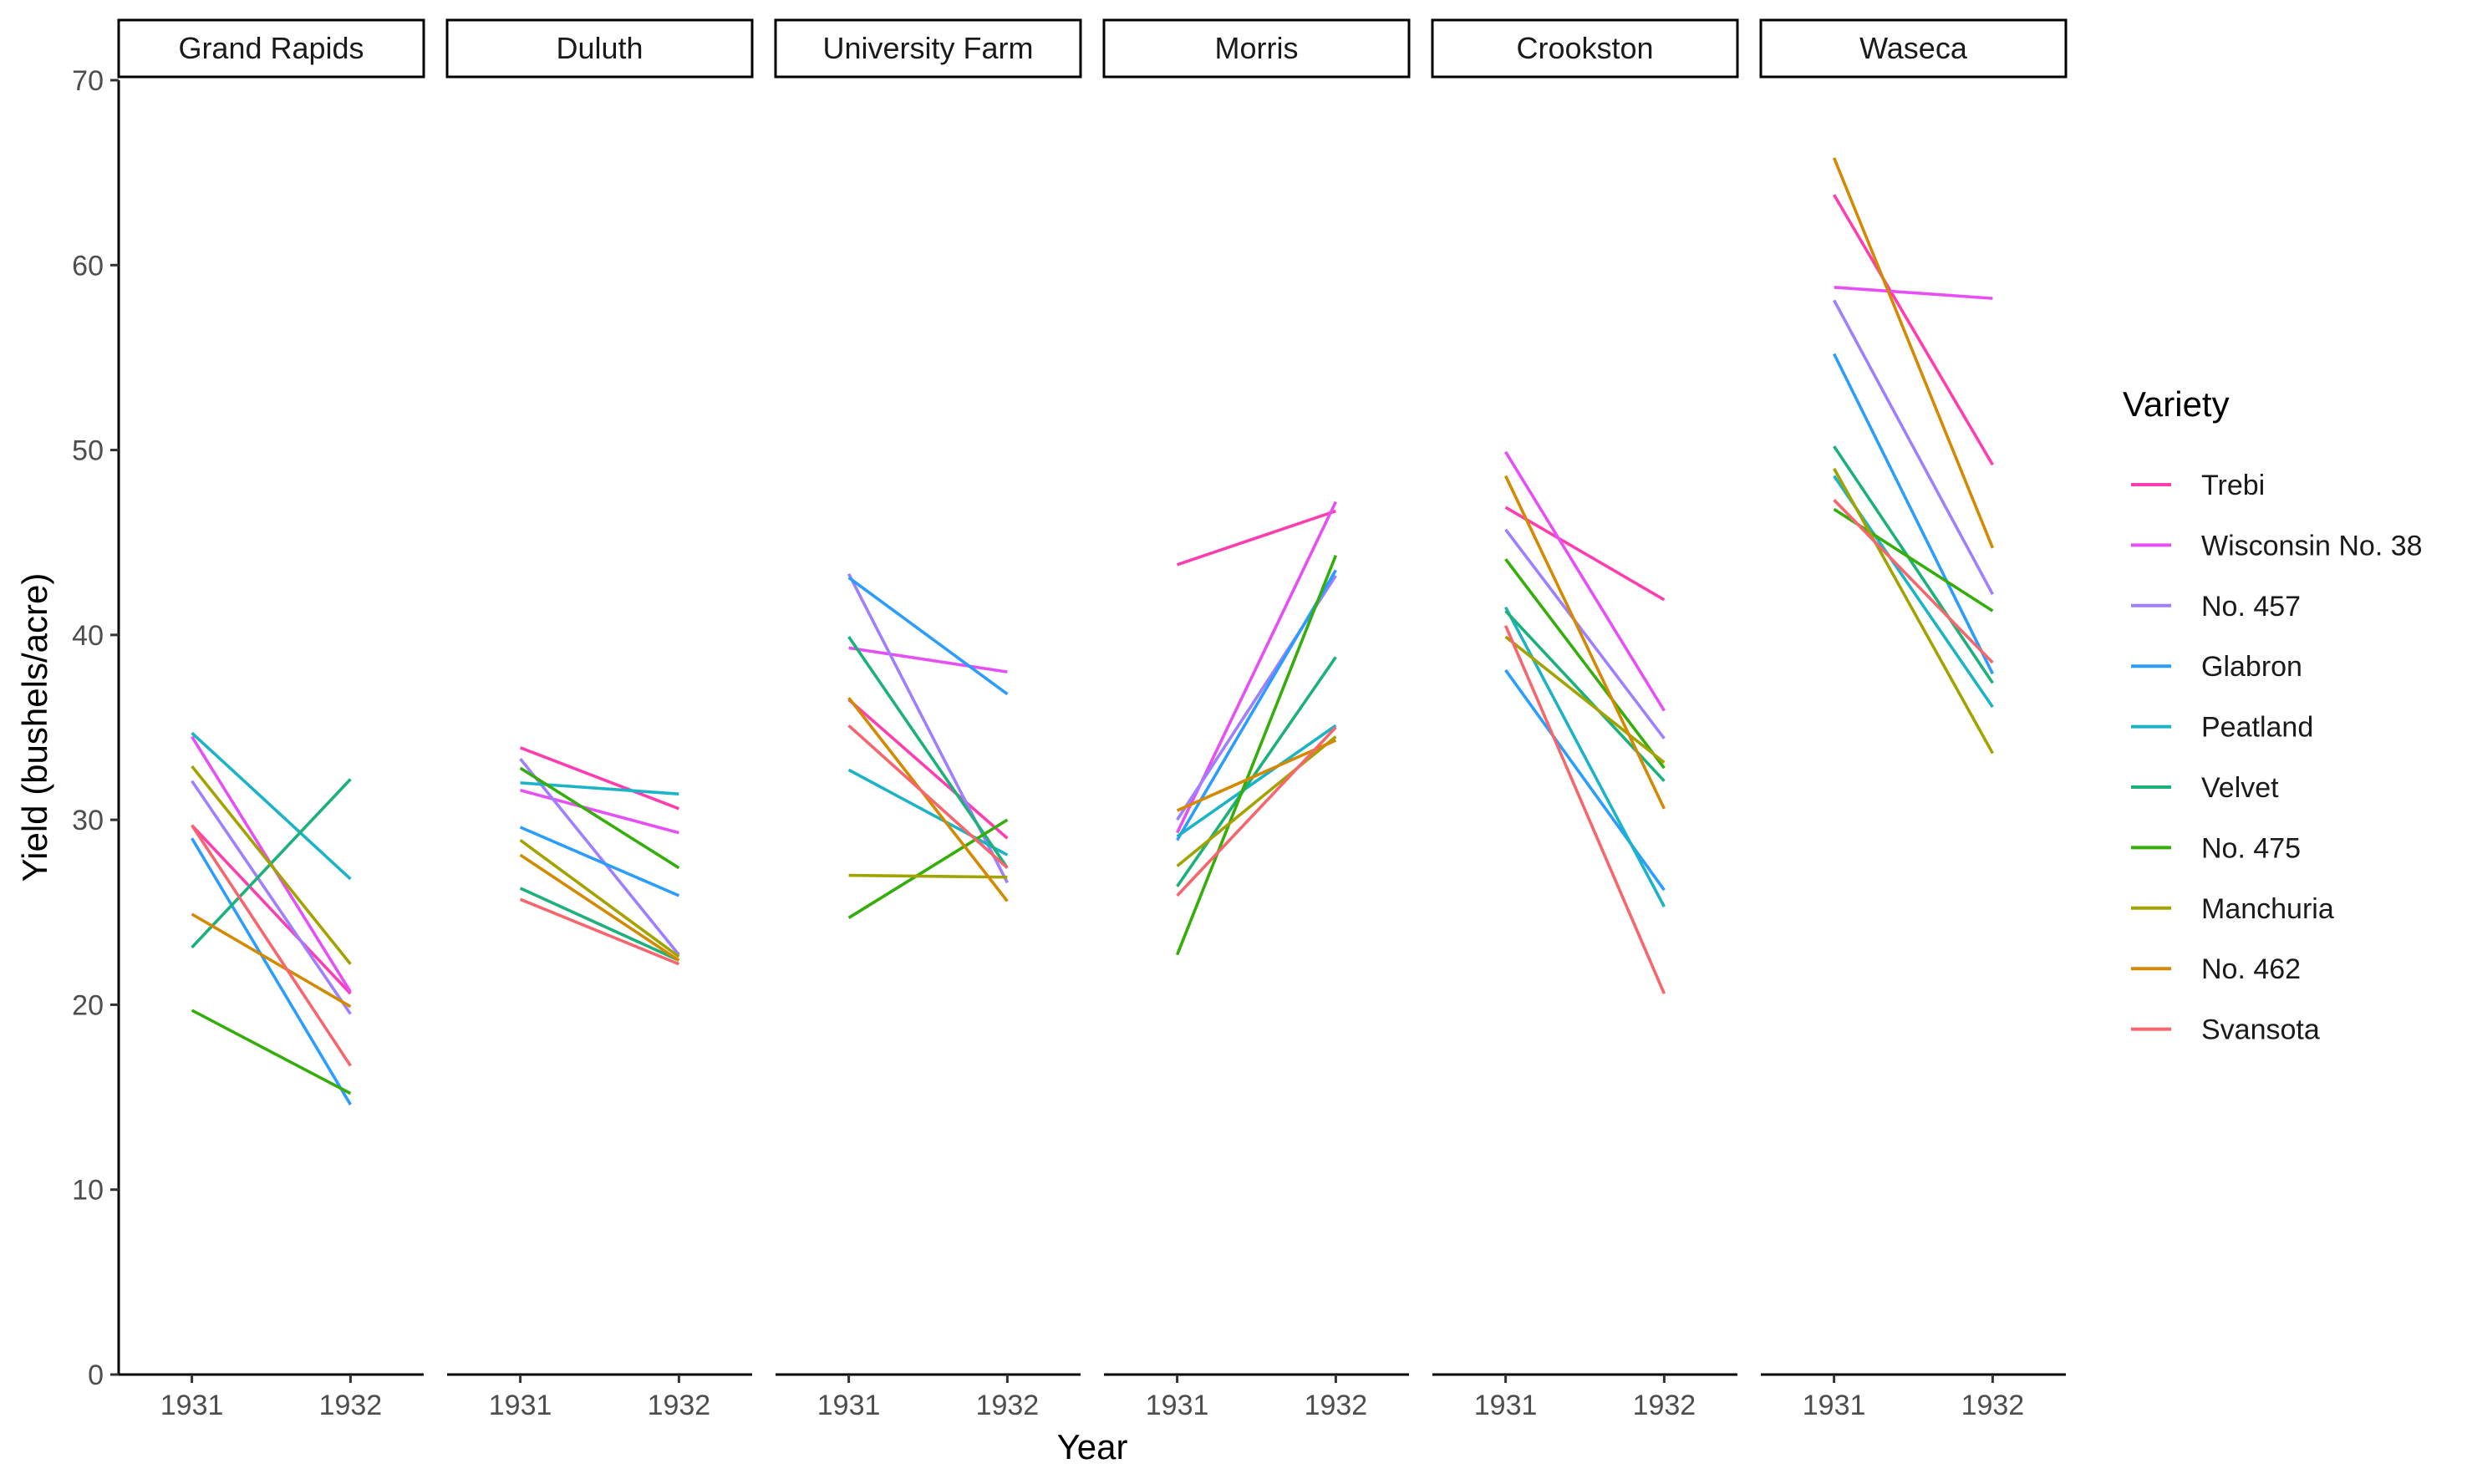  I want to click on series-line-morris-manchuria, so click(1256, 801).